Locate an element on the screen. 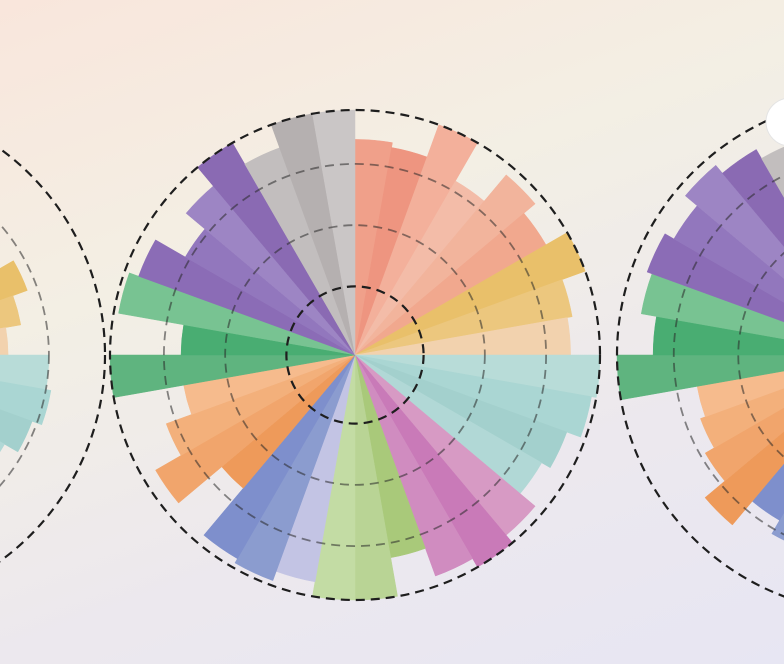  nav-button is located at coordinates (774, 122).